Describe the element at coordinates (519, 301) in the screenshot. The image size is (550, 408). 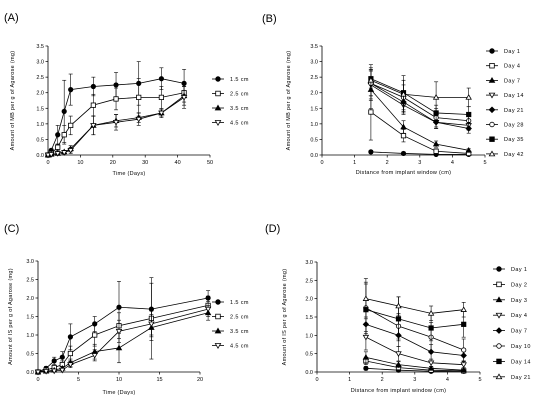
I see `legend-label: Day 3` at that location.